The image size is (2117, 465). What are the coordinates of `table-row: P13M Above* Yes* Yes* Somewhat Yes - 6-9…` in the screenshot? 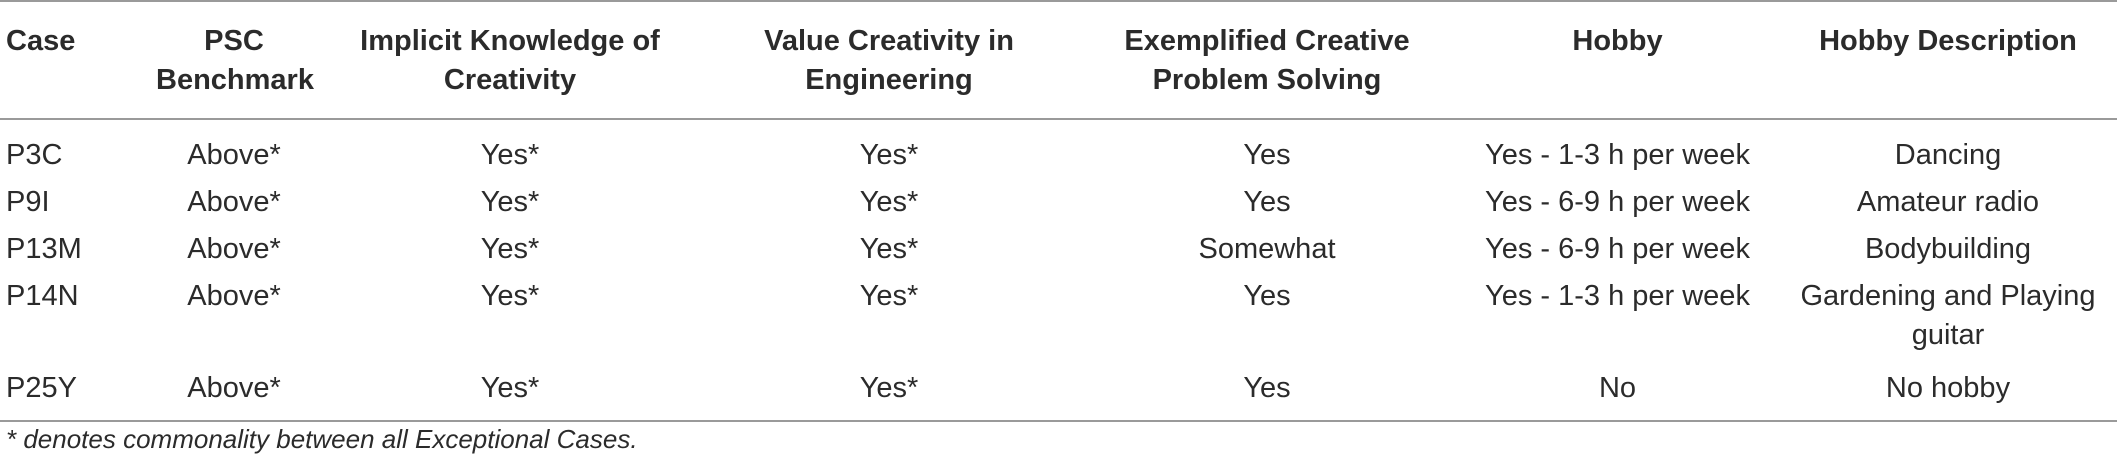 It's located at (1058, 249).